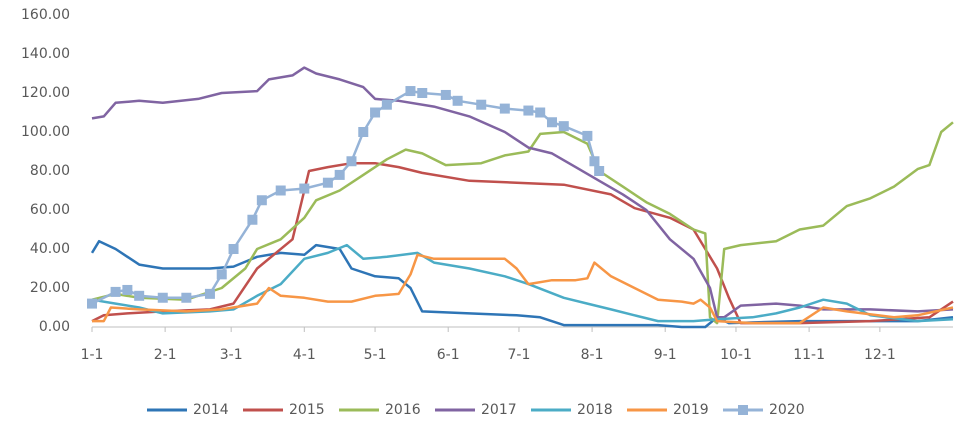  Describe the element at coordinates (45, 132) in the screenshot. I see `y-tick-label: 100.00` at that location.